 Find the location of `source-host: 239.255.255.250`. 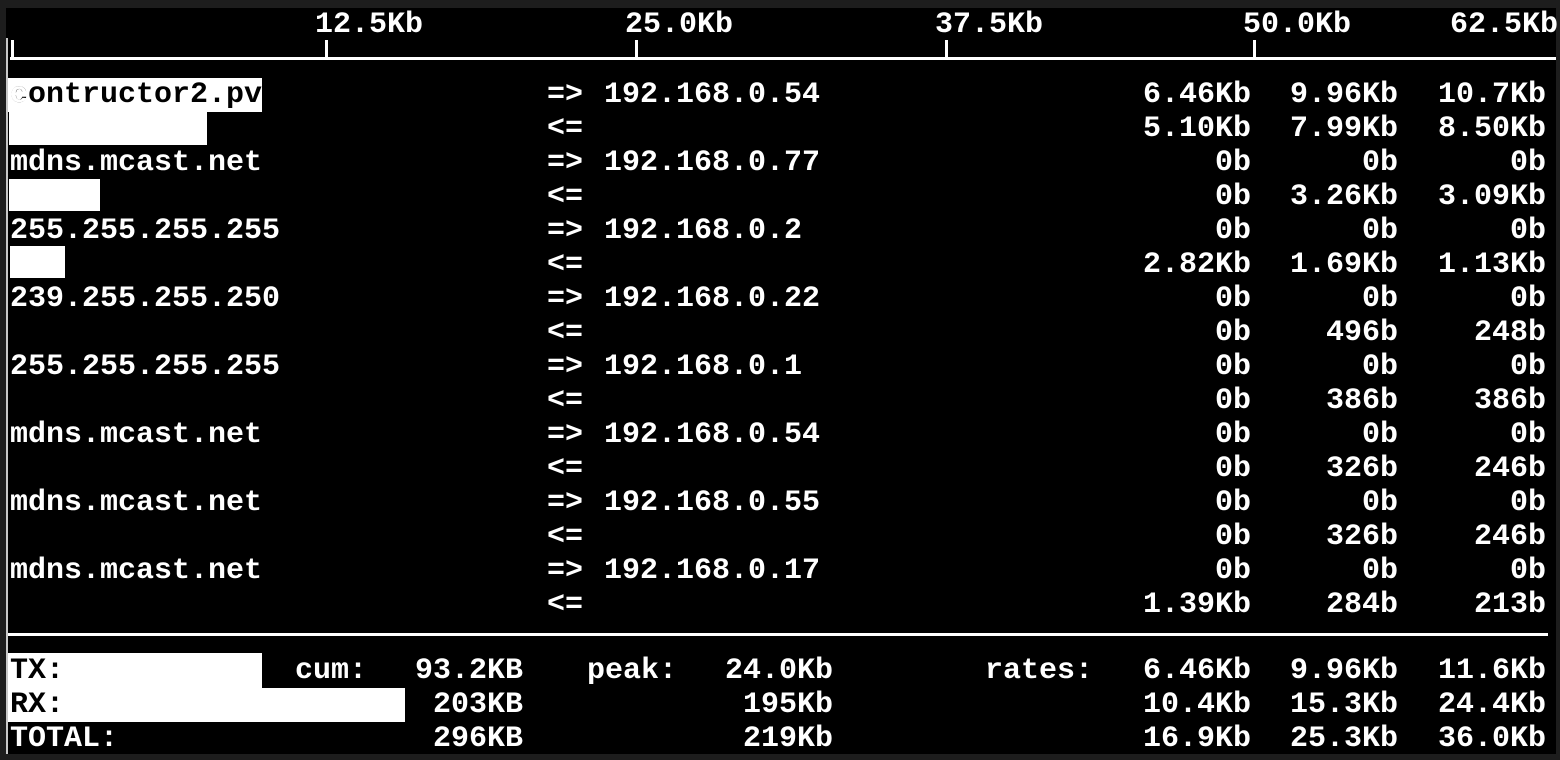

source-host: 239.255.255.250 is located at coordinates (145, 299).